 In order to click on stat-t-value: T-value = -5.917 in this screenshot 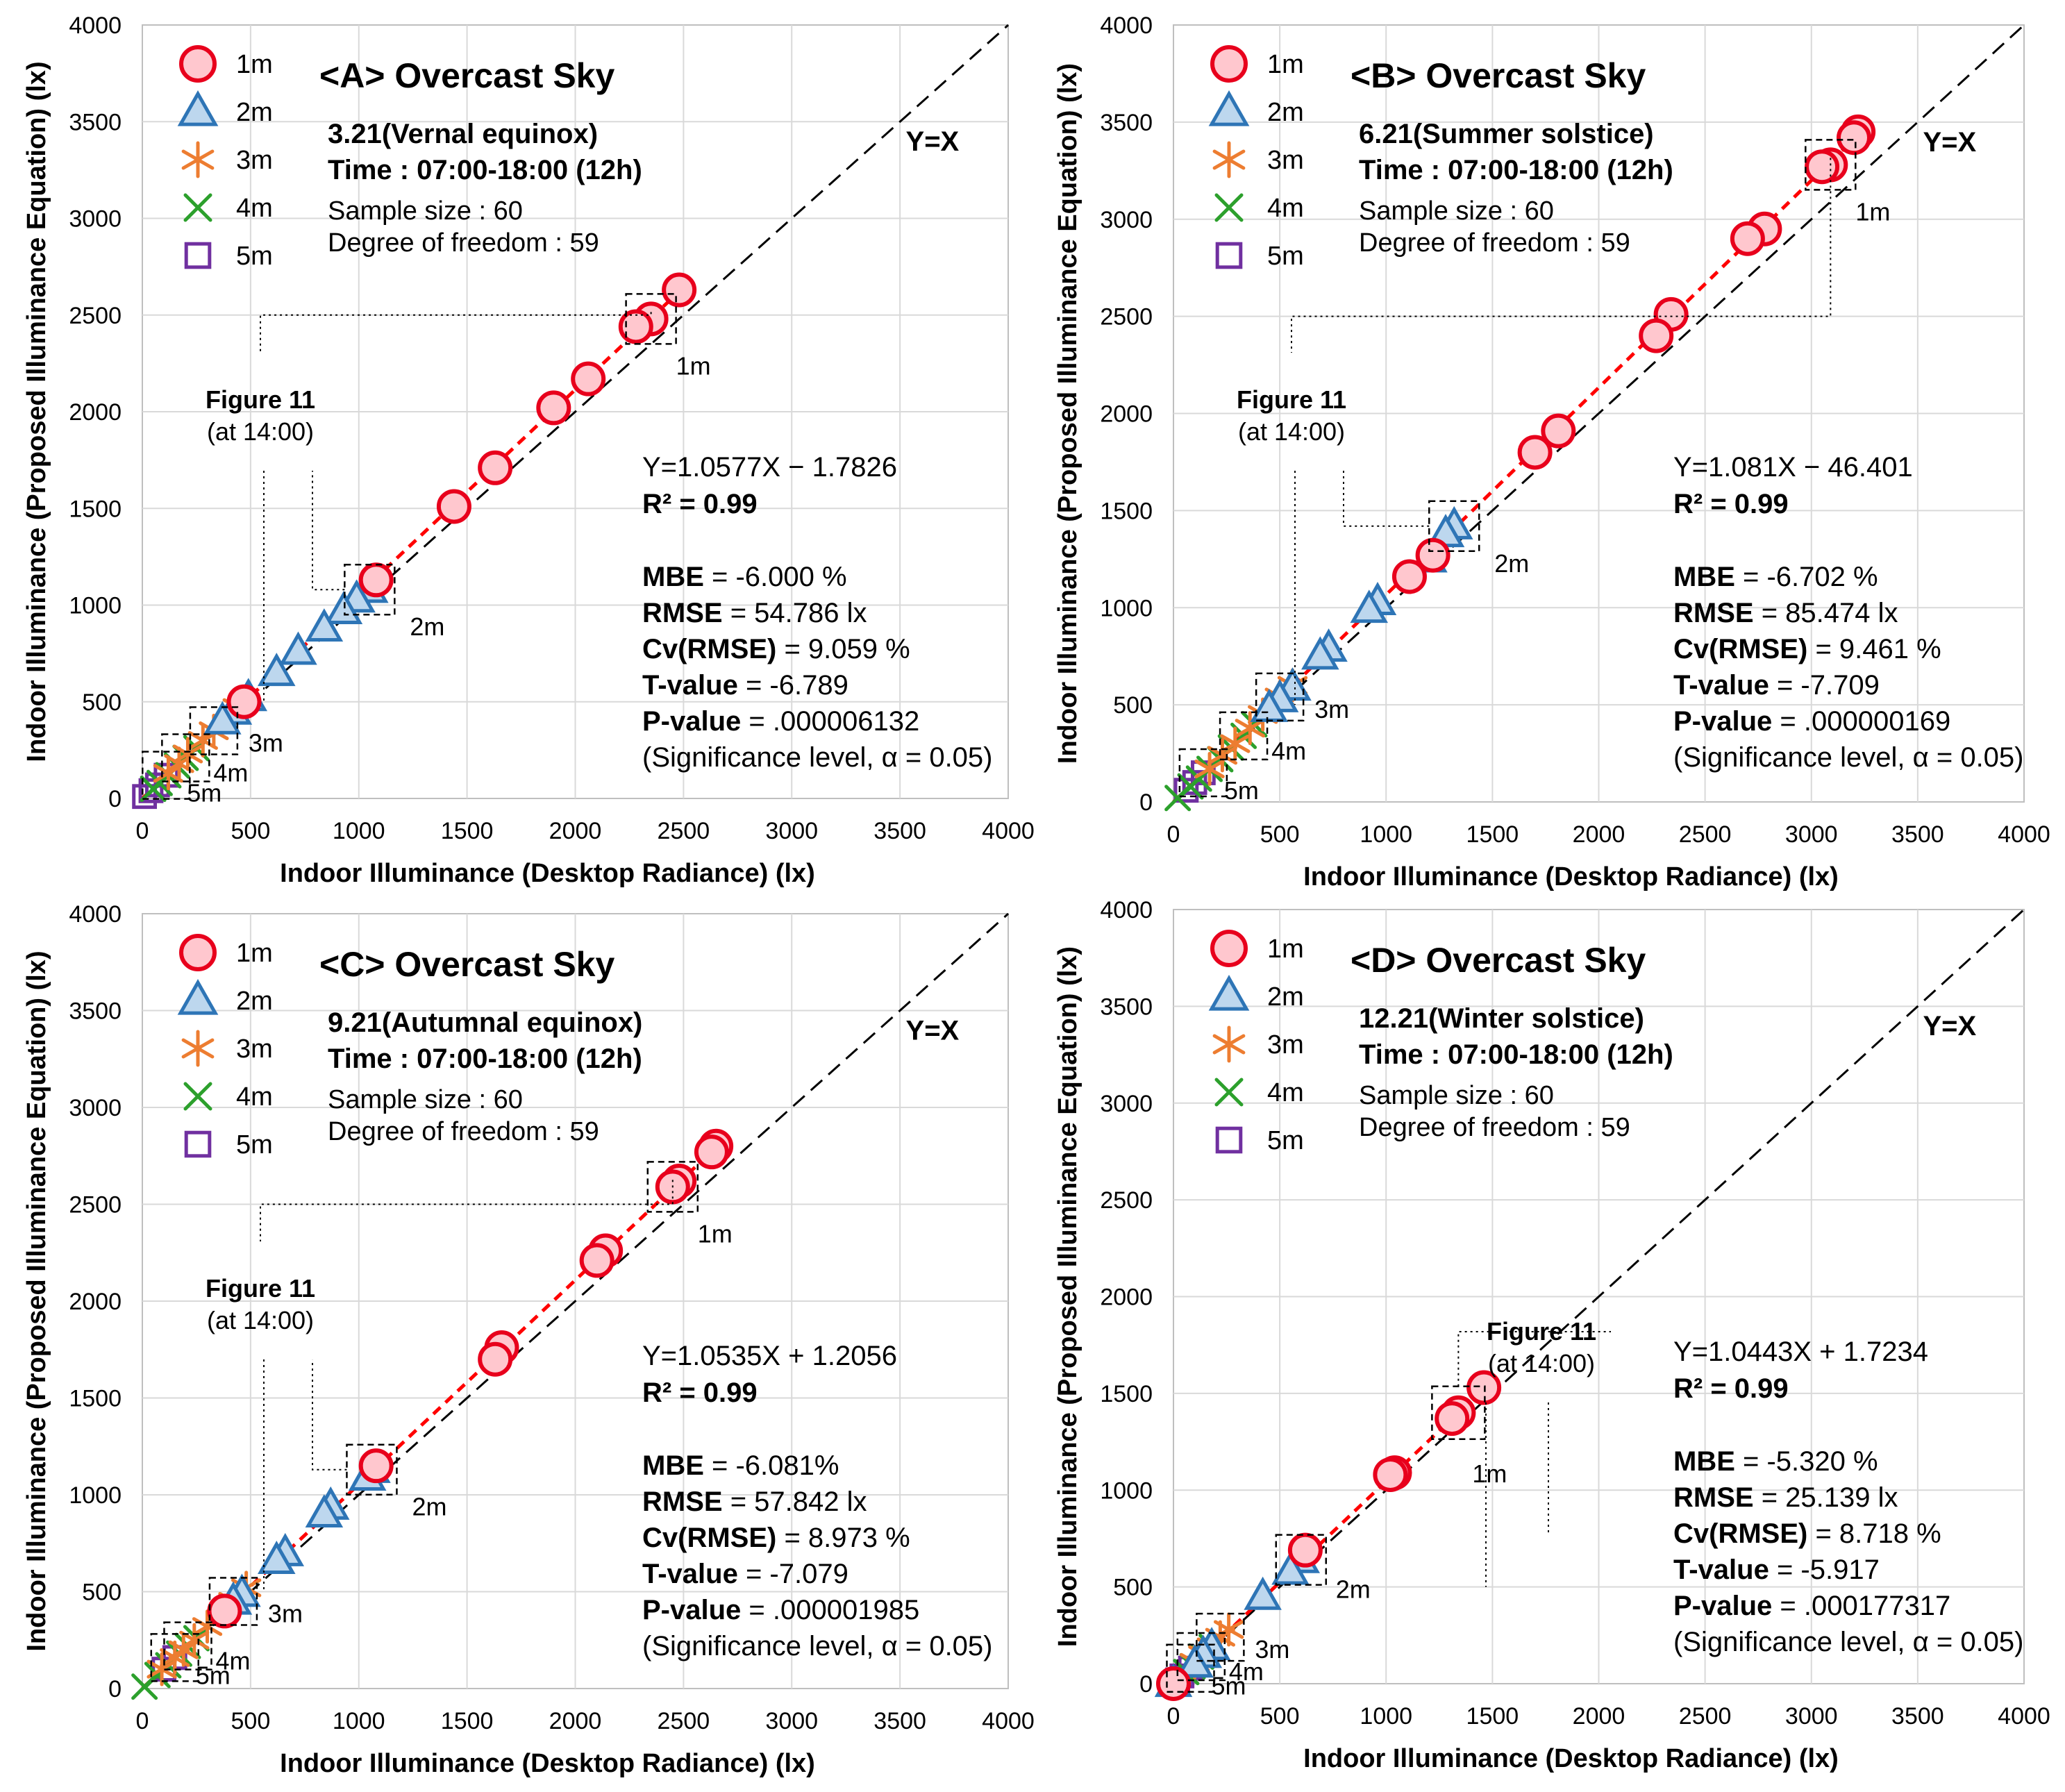, I will do `click(1776, 1570)`.